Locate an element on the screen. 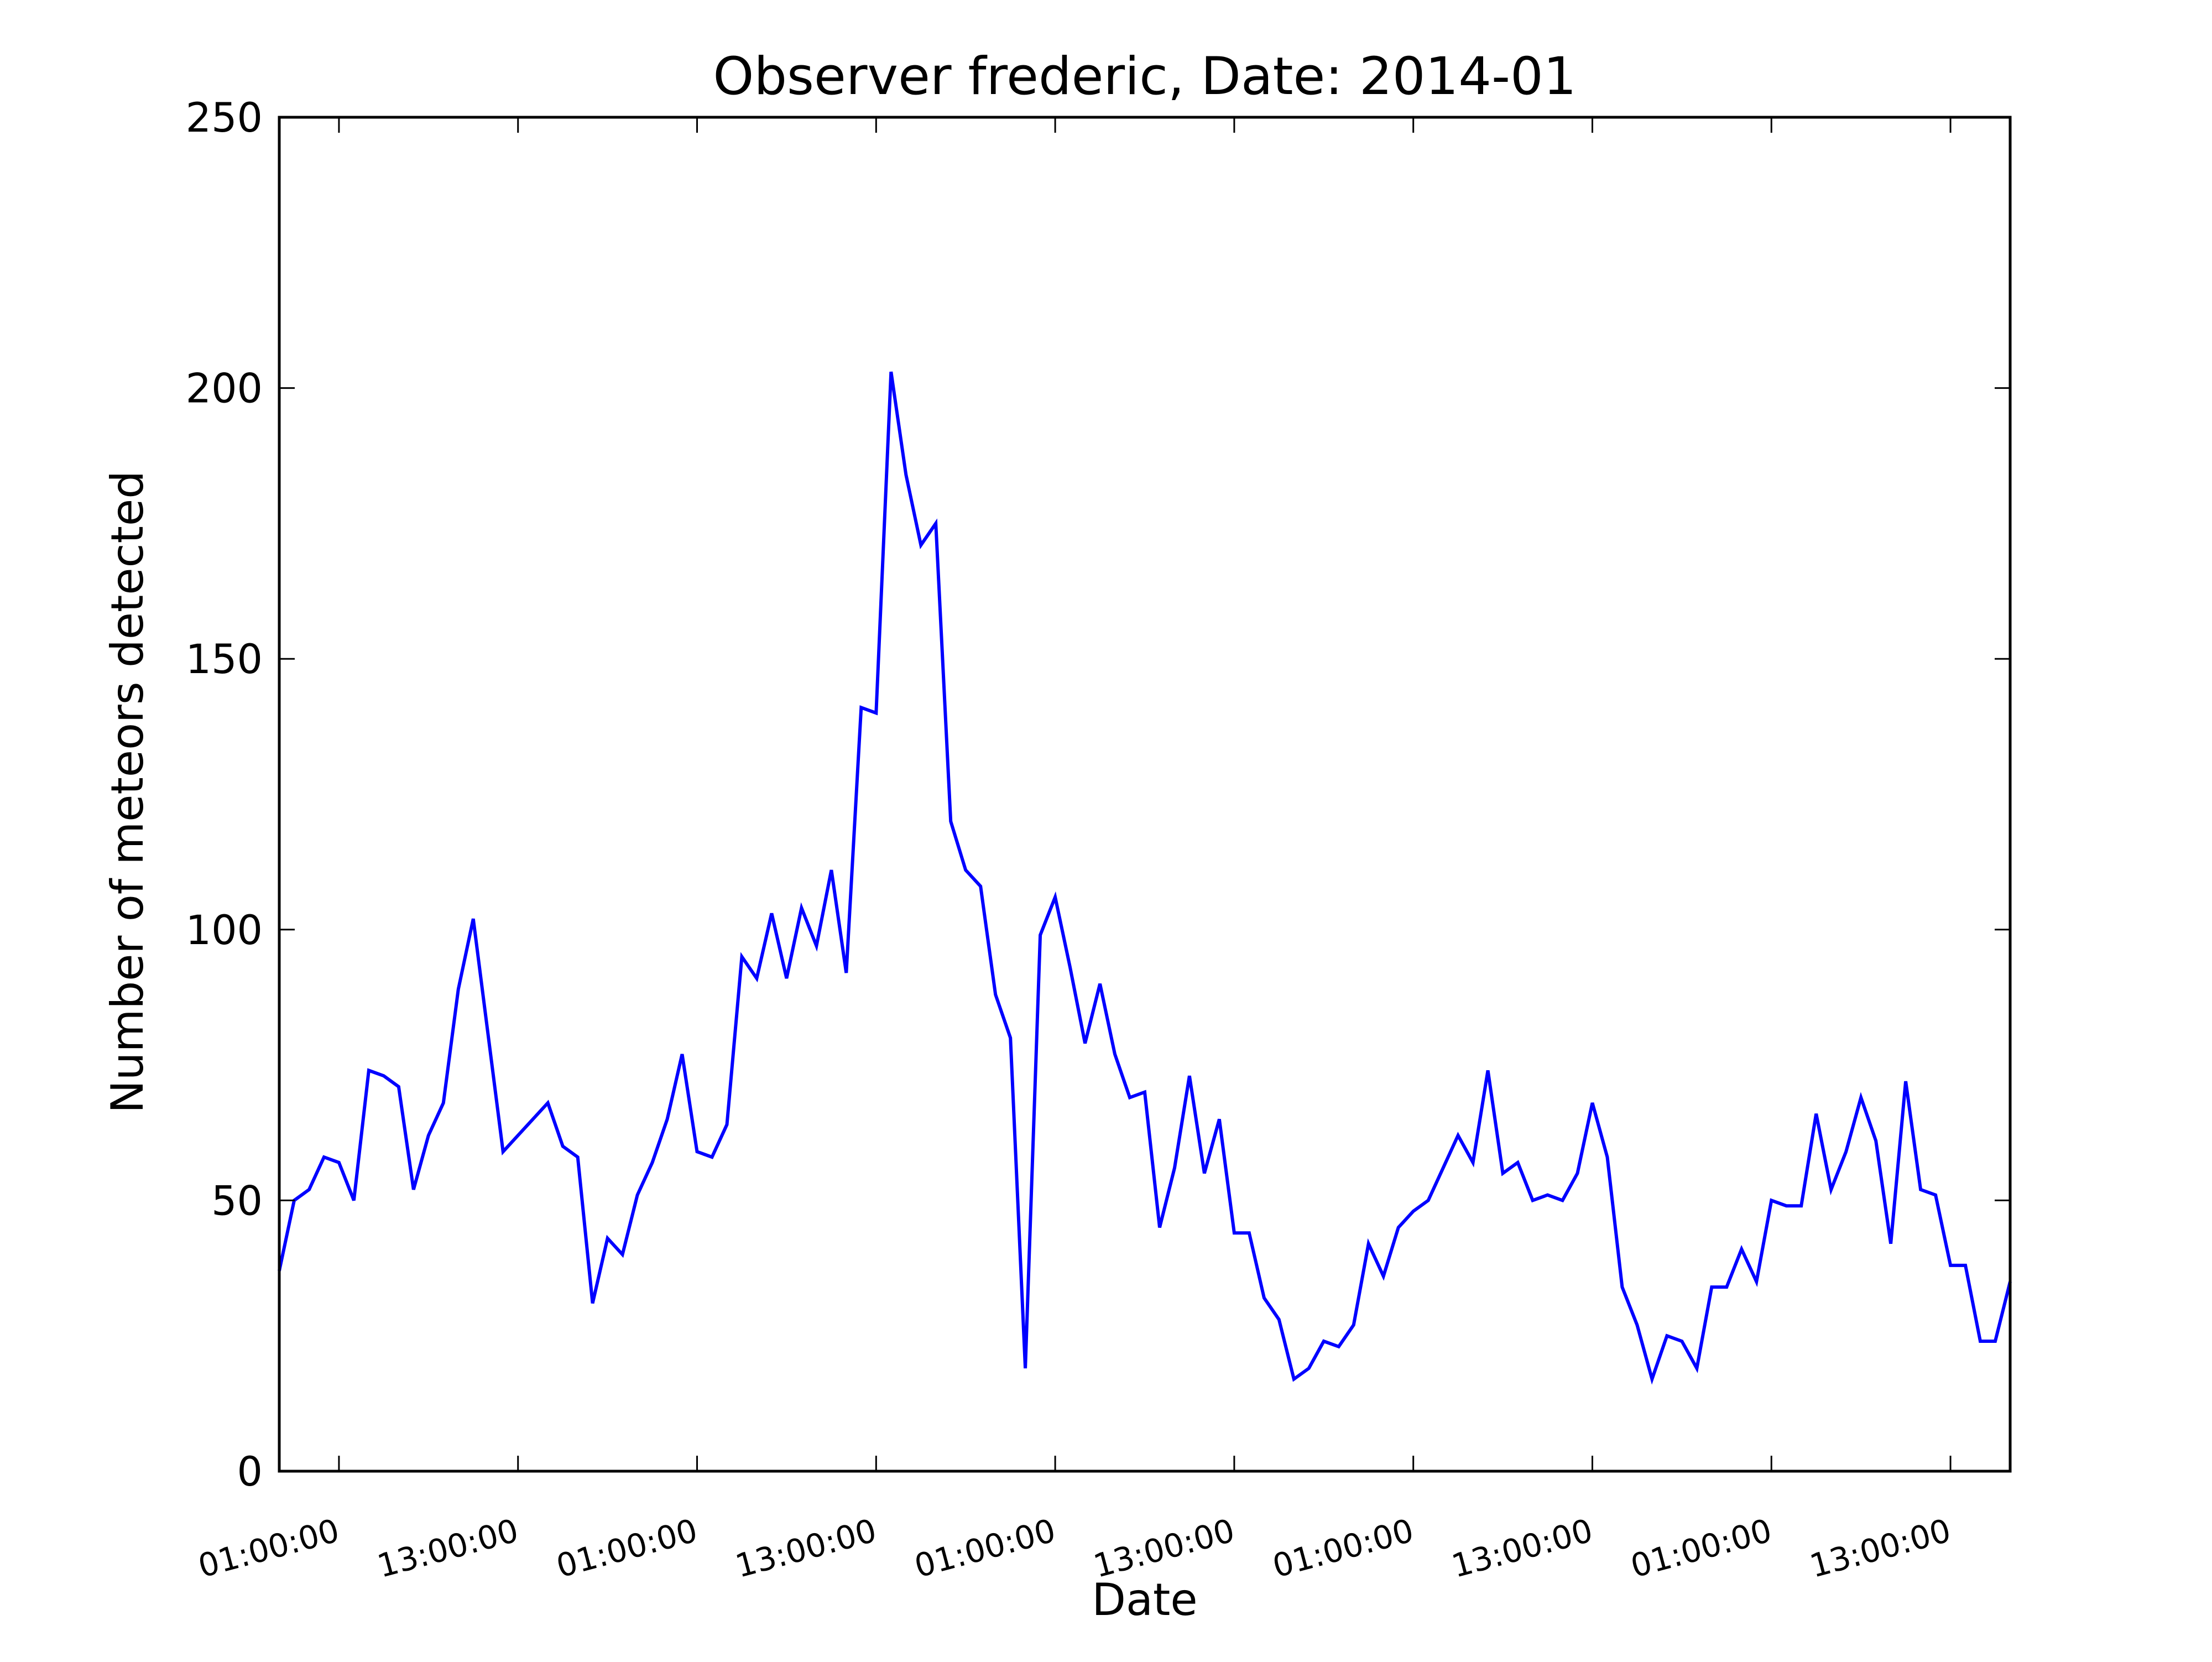 The height and width of the screenshot is (1662, 2212). y-tick-label: 50 is located at coordinates (237, 1201).